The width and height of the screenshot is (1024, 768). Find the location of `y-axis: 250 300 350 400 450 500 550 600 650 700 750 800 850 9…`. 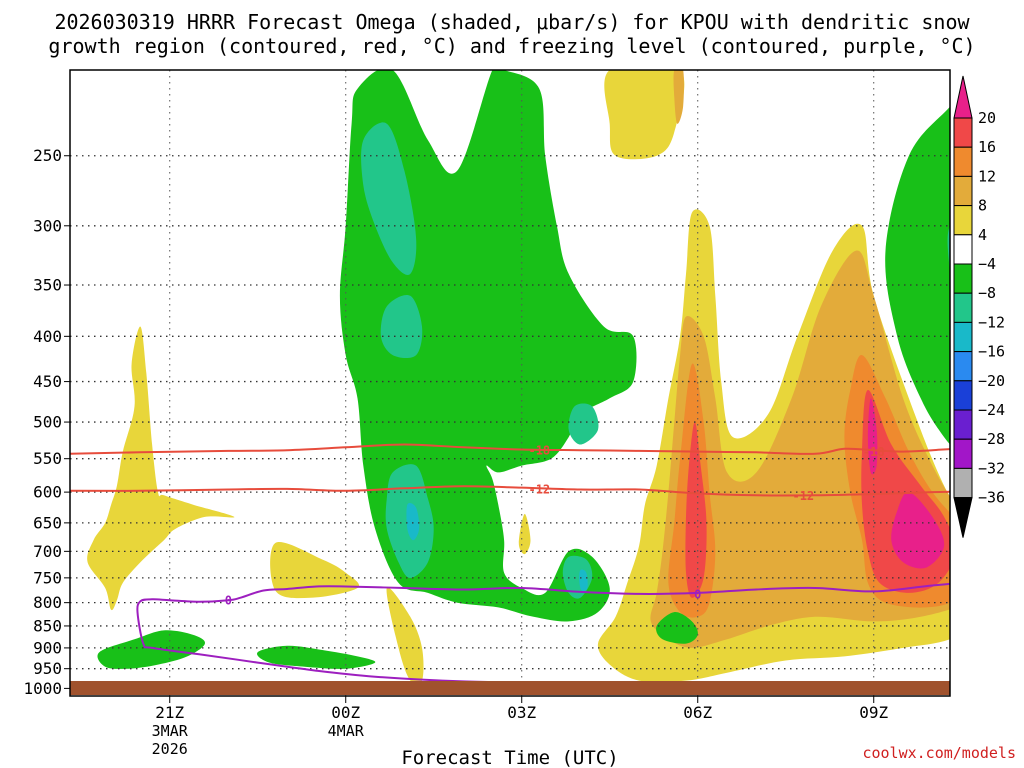

y-axis: 250 300 350 400 450 500 550 600 650 700 750 800 850 9… is located at coordinates (46, 422).